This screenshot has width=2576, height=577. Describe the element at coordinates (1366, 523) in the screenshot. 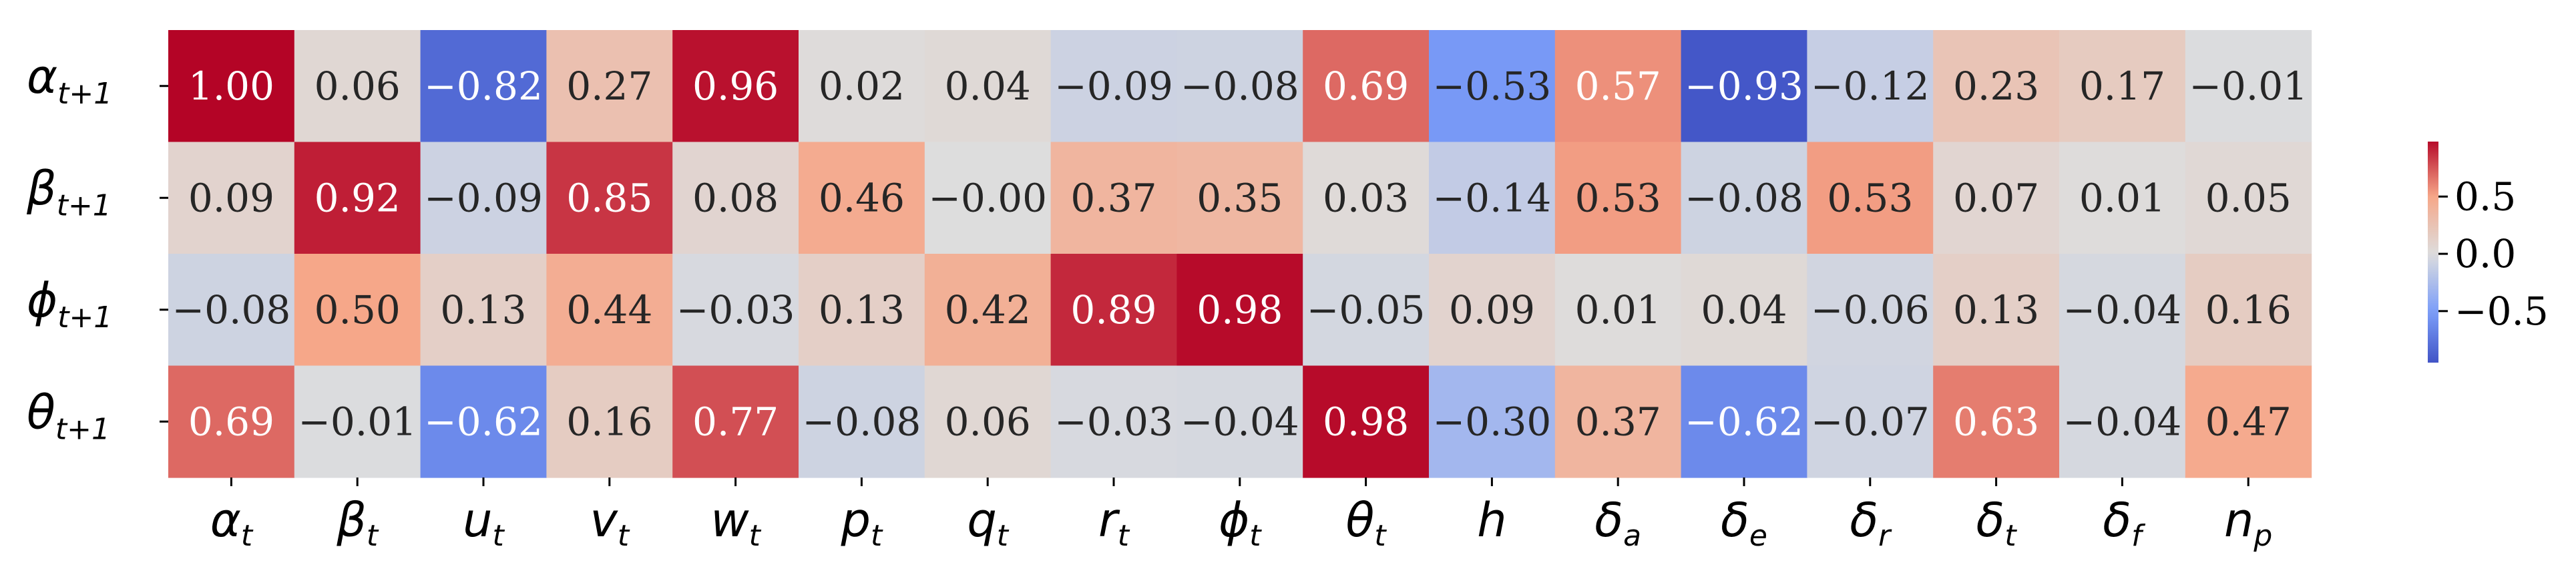

I see `x-tick-label: θt` at that location.